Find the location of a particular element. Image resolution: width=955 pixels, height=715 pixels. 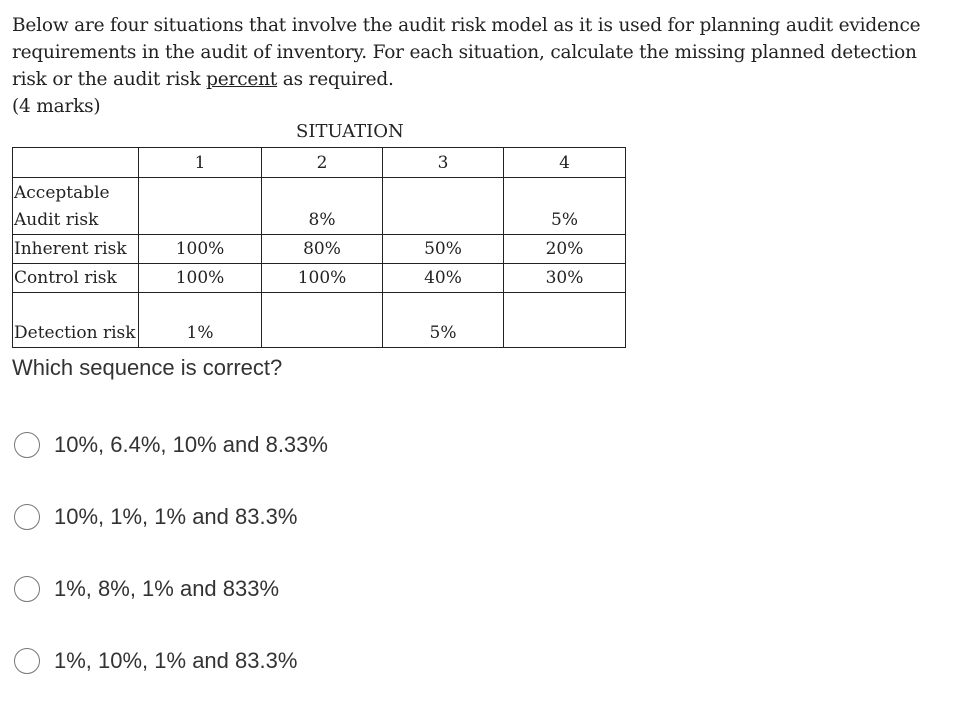

column-header: 3 is located at coordinates (443, 162).